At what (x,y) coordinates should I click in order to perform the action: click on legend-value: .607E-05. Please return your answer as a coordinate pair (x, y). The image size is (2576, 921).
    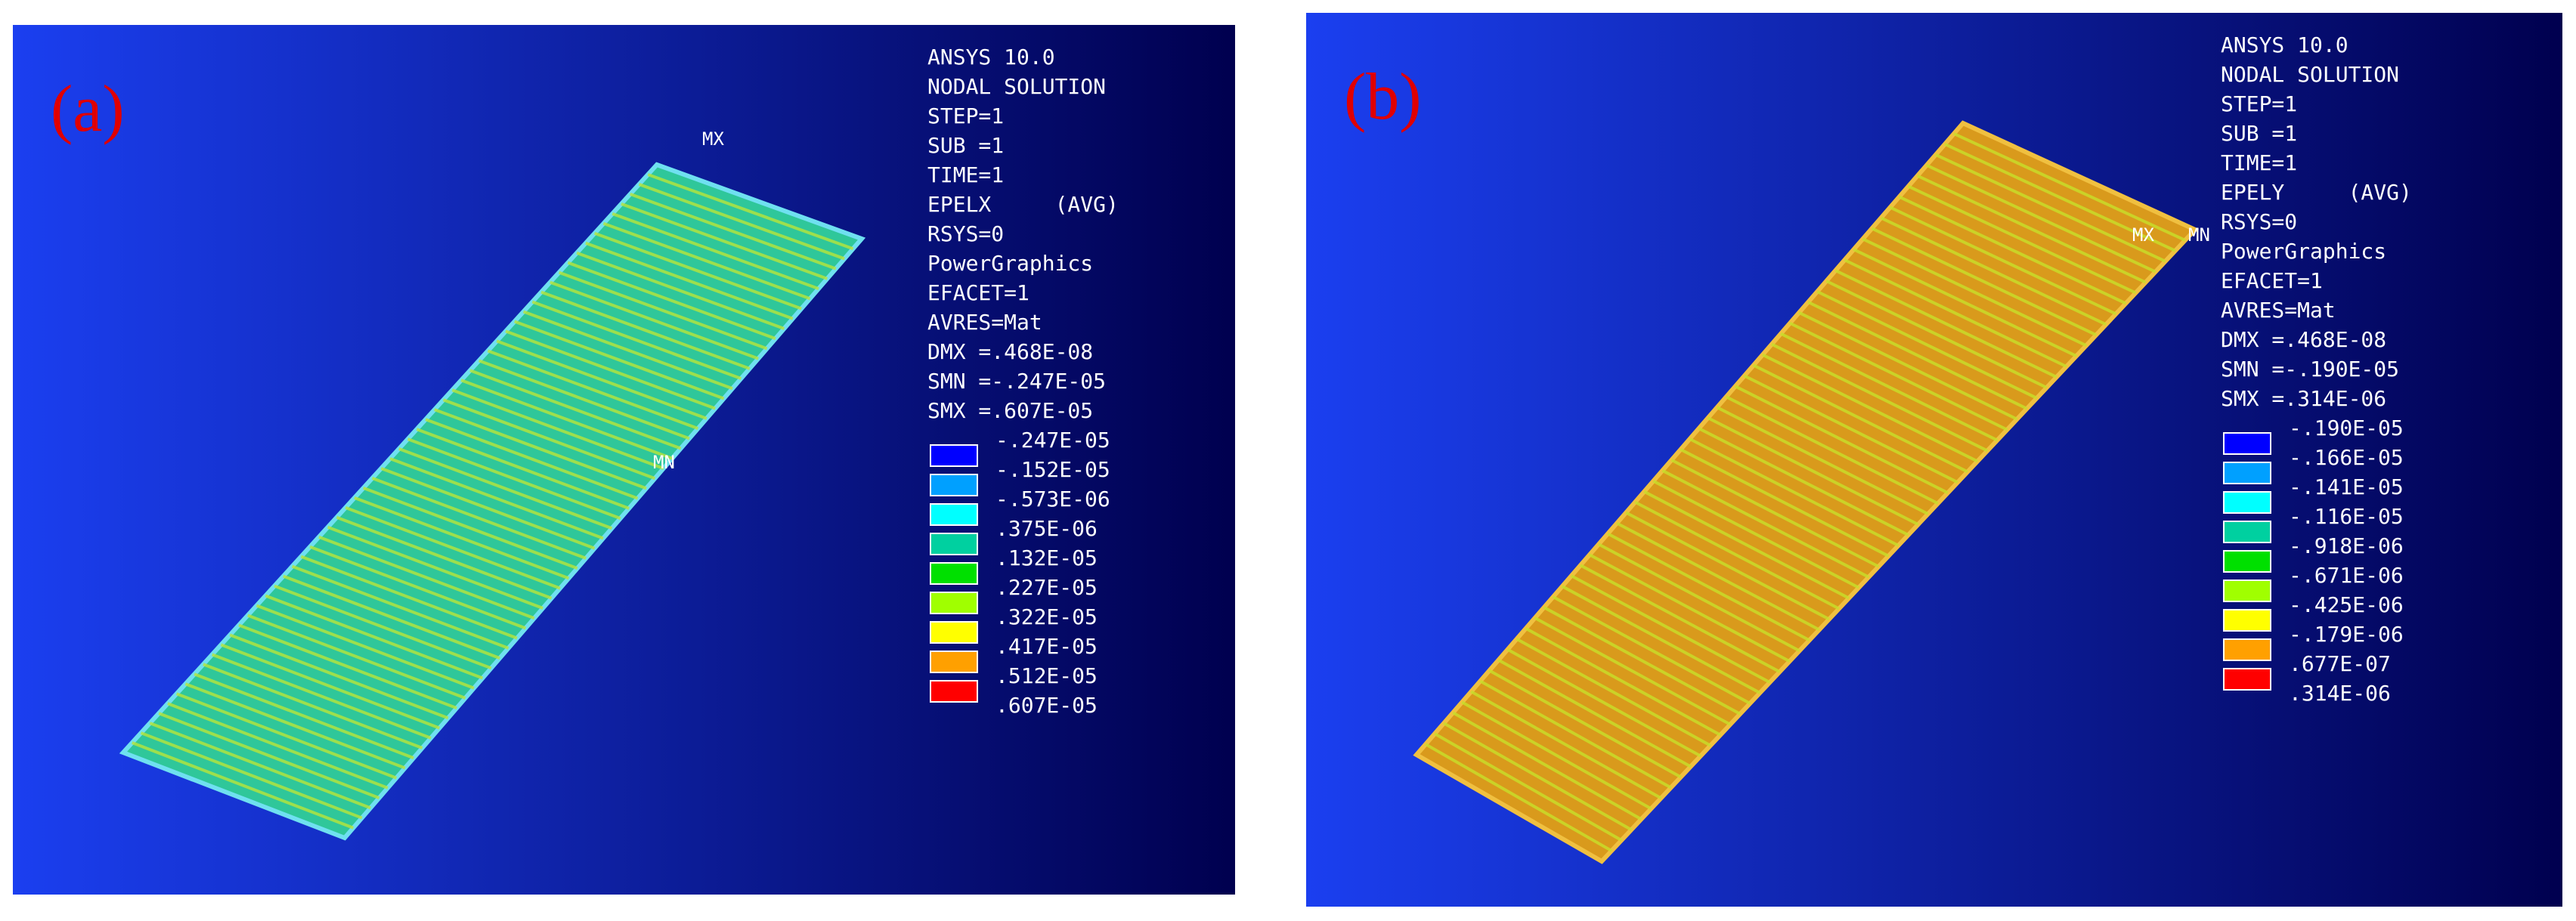
    Looking at the image, I should click on (1046, 705).